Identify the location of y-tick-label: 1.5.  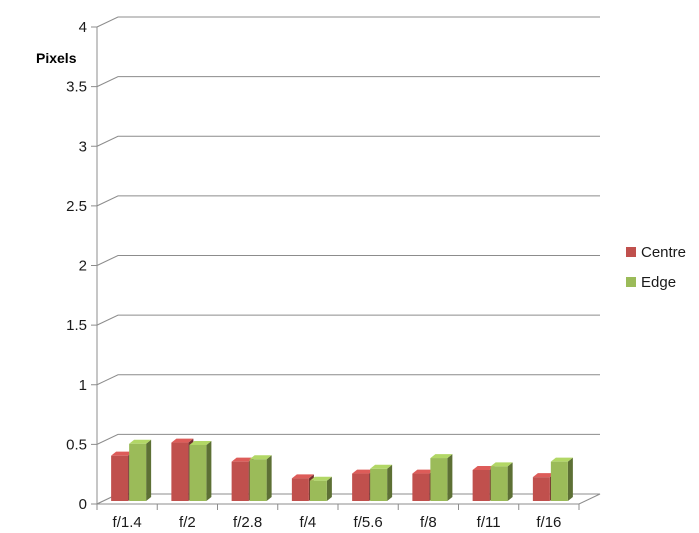
(76, 325).